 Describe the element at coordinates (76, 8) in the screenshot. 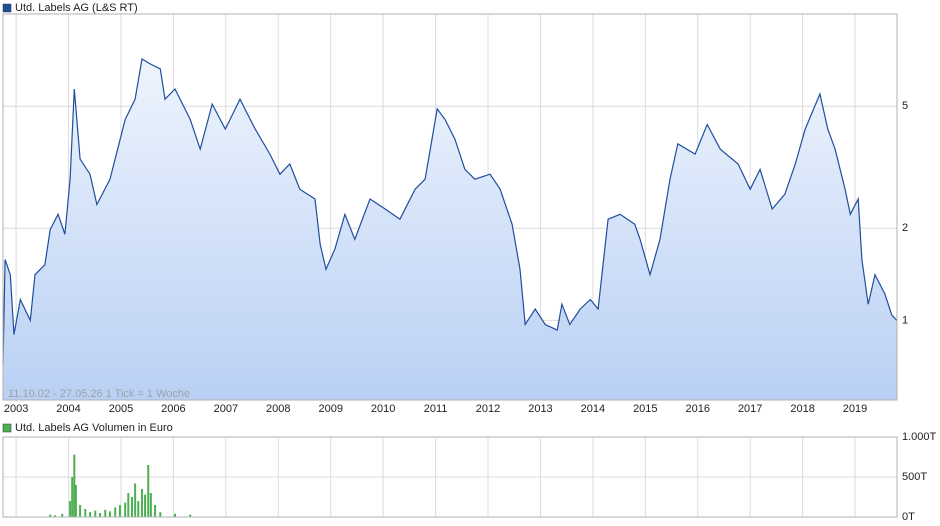

I see `legend-label: Utd. Labels AG (L&S RT)` at that location.